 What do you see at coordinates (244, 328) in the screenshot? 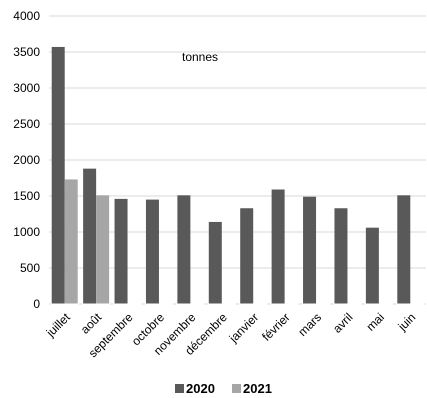
I see `x-tick-label: janvier` at bounding box center [244, 328].